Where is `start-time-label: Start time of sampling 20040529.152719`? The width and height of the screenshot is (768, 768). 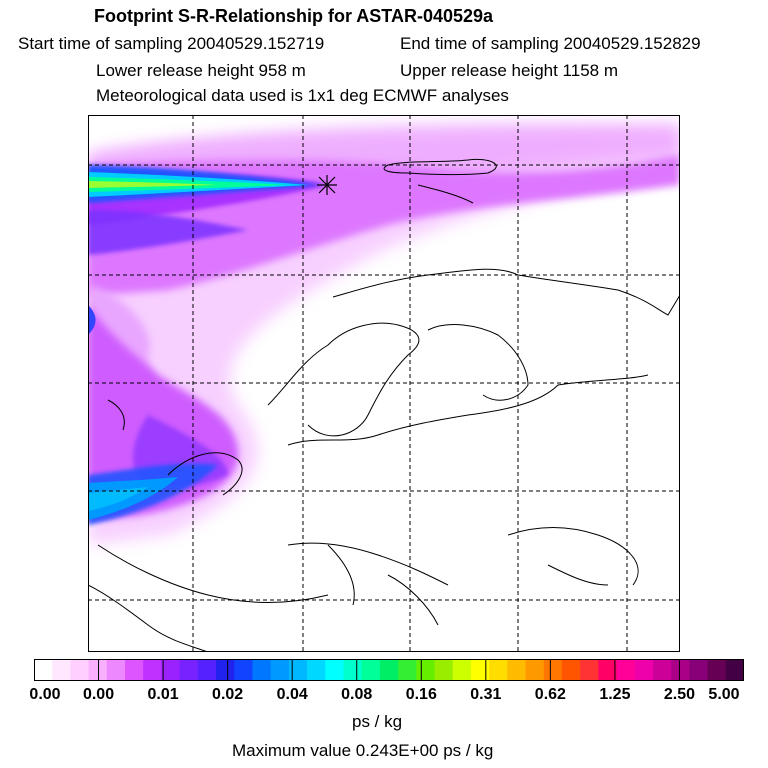 start-time-label: Start time of sampling 20040529.152719 is located at coordinates (171, 43).